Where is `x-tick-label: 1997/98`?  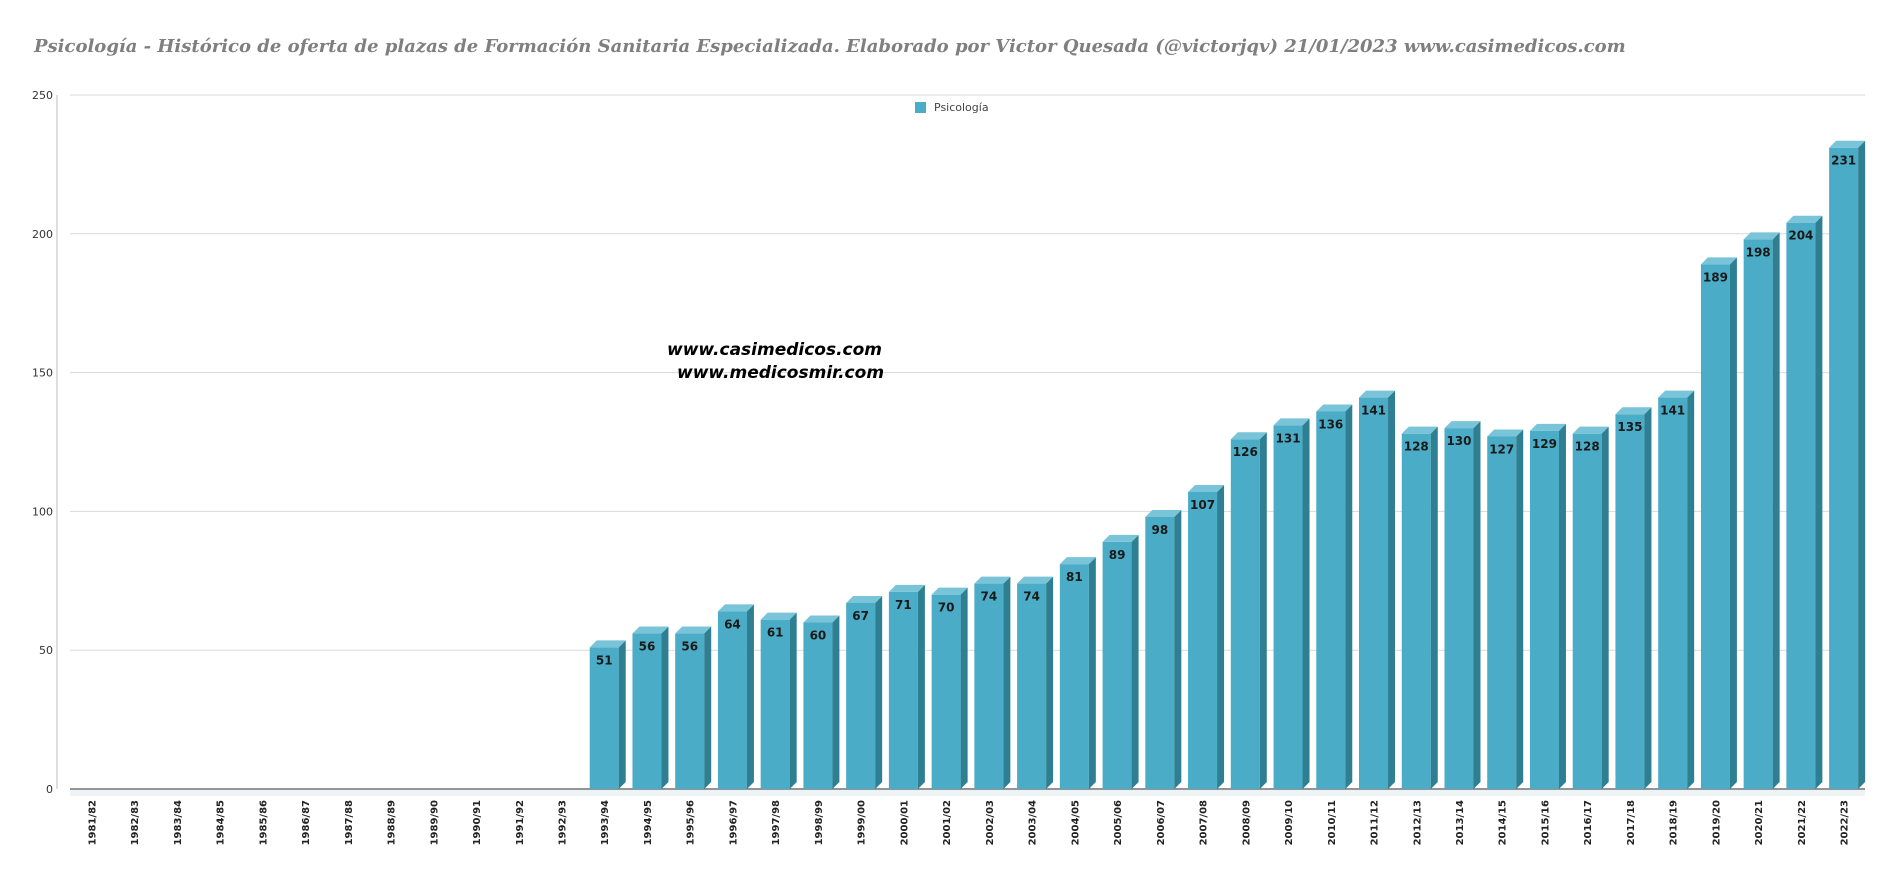
x-tick-label: 1997/98 is located at coordinates (776, 822).